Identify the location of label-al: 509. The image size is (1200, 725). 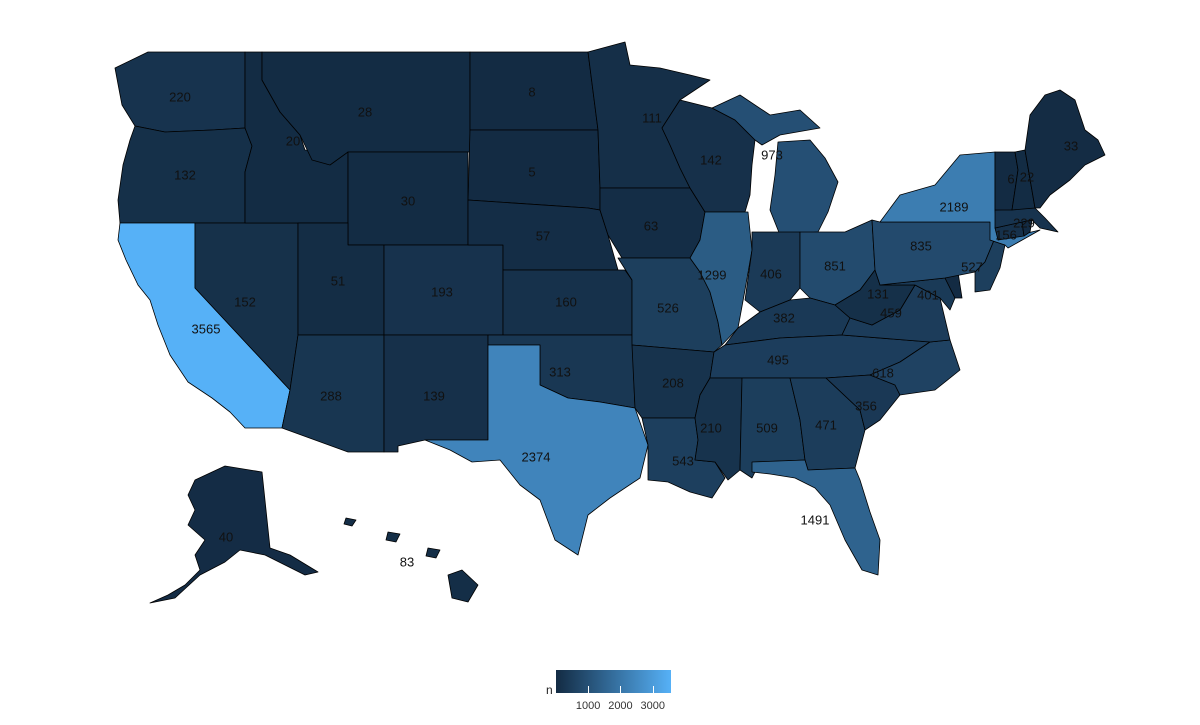
(767, 427).